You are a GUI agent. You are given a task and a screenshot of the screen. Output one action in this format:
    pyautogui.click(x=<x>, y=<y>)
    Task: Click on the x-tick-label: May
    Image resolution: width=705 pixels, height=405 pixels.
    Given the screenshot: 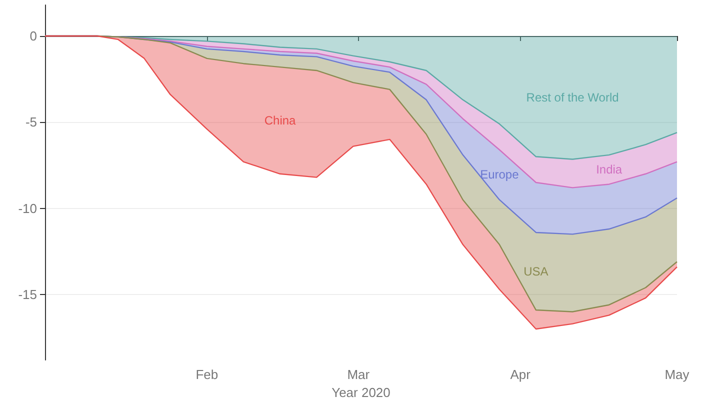 What is the action you would take?
    pyautogui.click(x=677, y=374)
    